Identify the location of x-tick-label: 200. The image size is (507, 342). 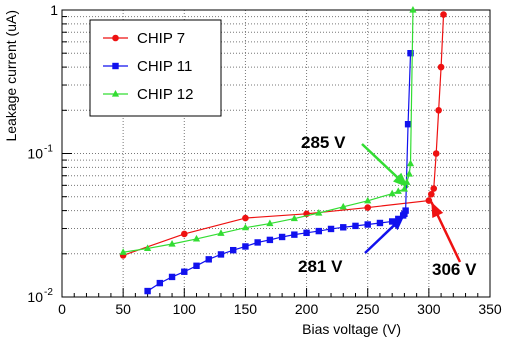
(307, 309).